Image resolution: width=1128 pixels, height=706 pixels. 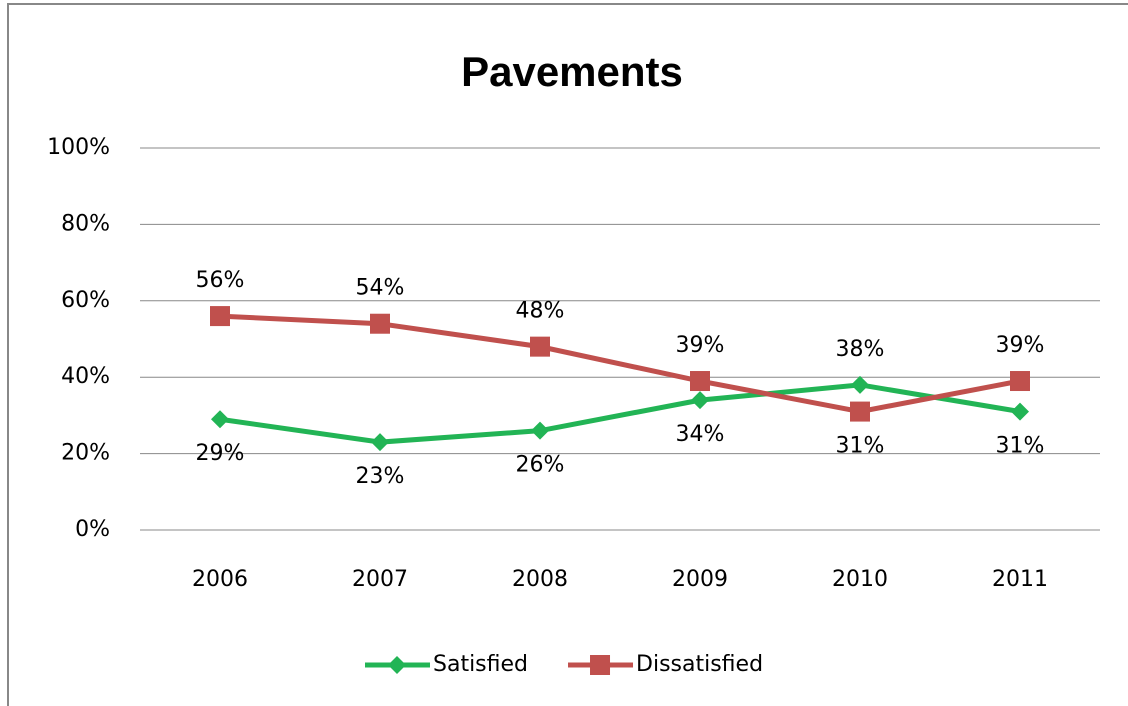 What do you see at coordinates (572, 71) in the screenshot?
I see `chart-title: Pavements` at bounding box center [572, 71].